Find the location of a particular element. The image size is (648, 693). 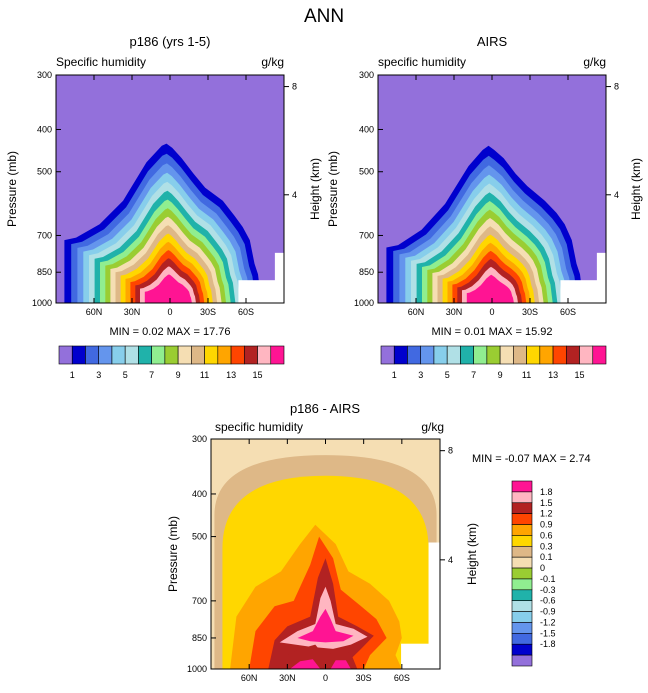

colorbar-label: -0.6 is located at coordinates (548, 601).